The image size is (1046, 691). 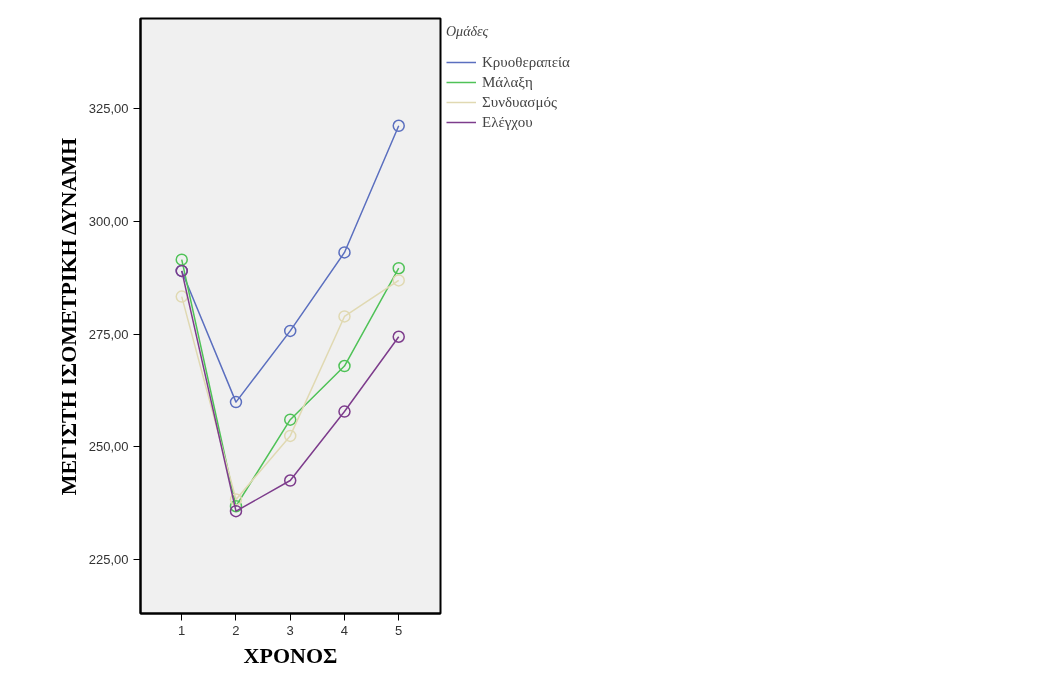 I want to click on x-tick-label: 5, so click(x=399, y=630).